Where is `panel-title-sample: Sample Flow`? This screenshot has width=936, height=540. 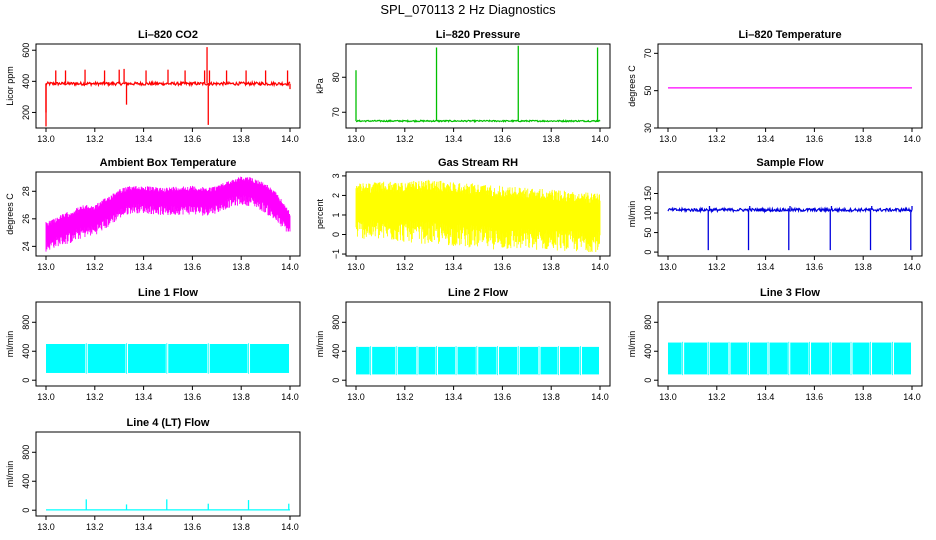 panel-title-sample: Sample Flow is located at coordinates (790, 163).